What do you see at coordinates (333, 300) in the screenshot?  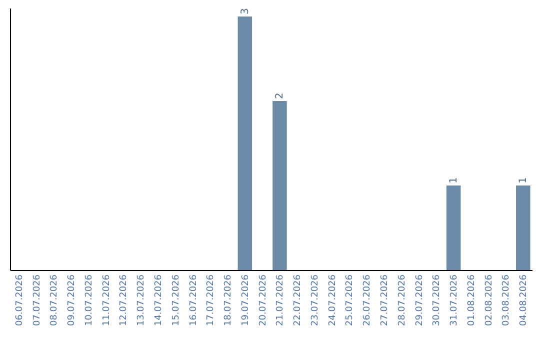 I see `x-tick-label: 24.07.2026` at bounding box center [333, 300].